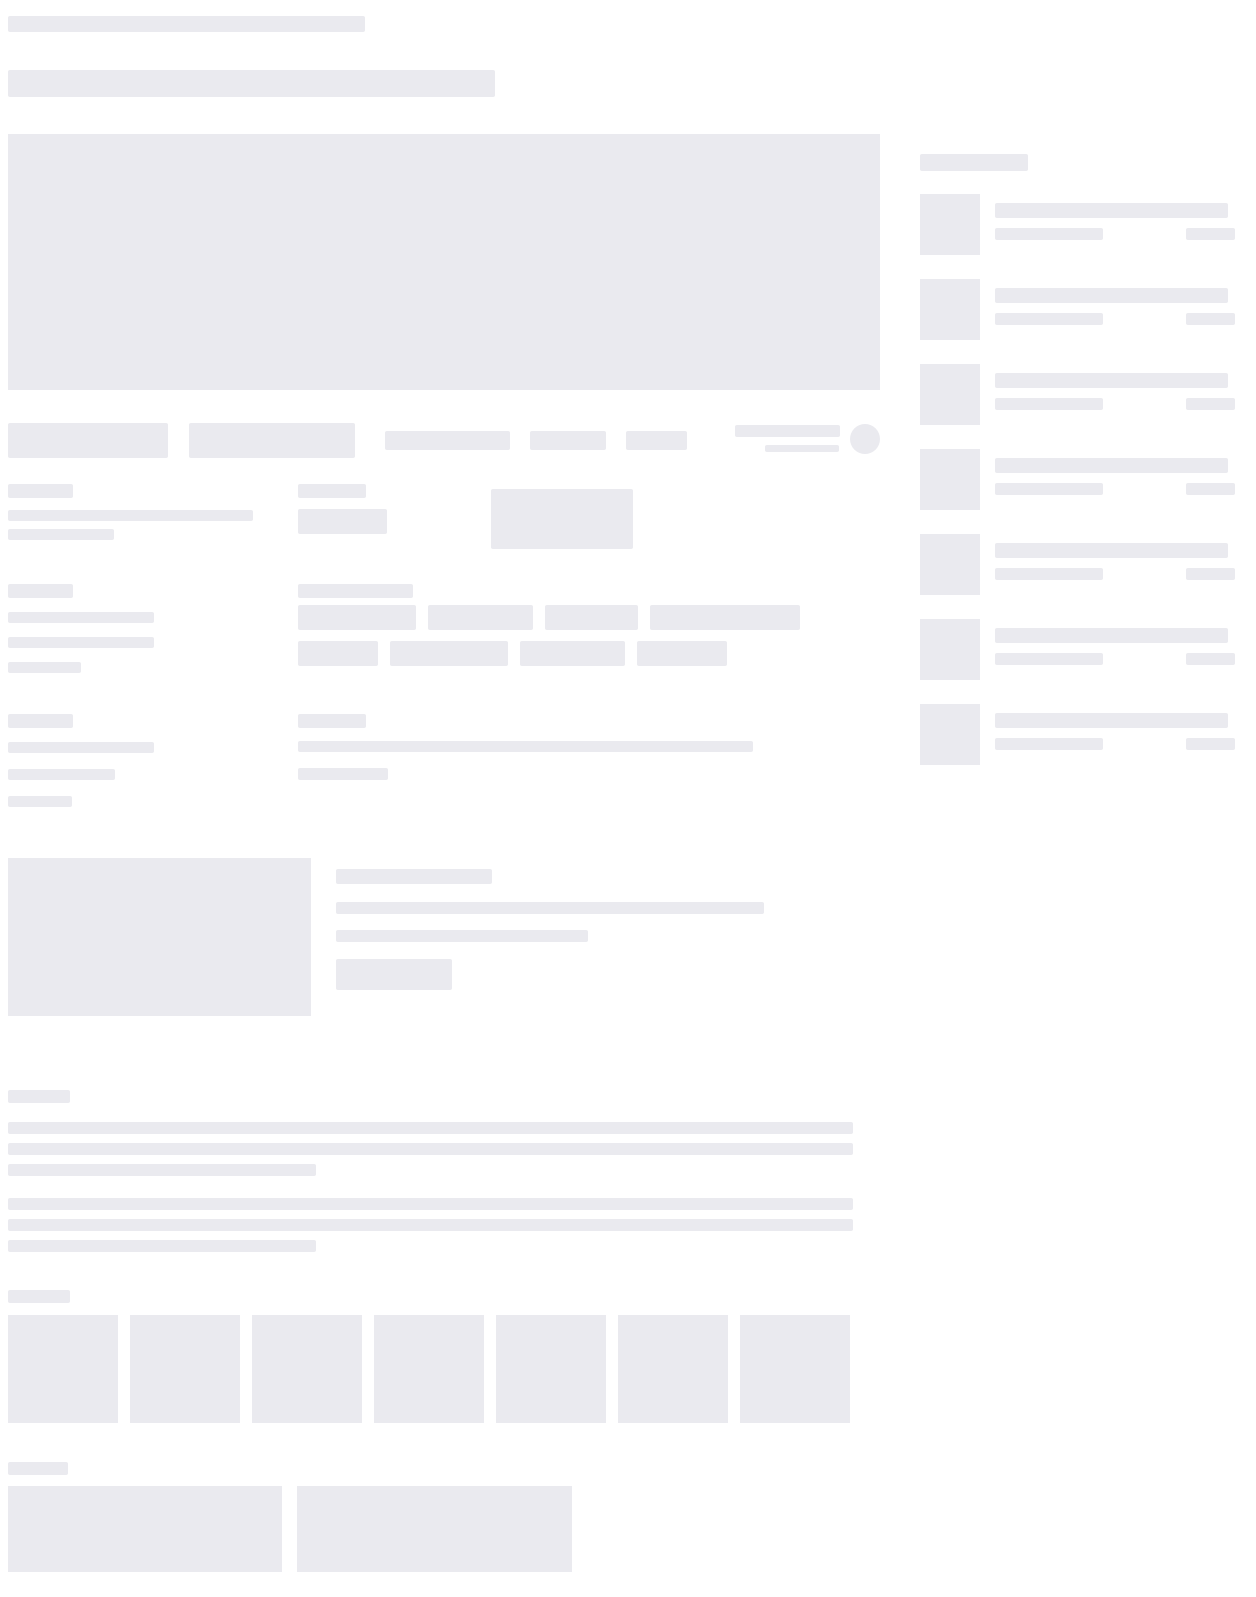 The image size is (1256, 1597). I want to click on detail-value-skeleton, so click(342, 521).